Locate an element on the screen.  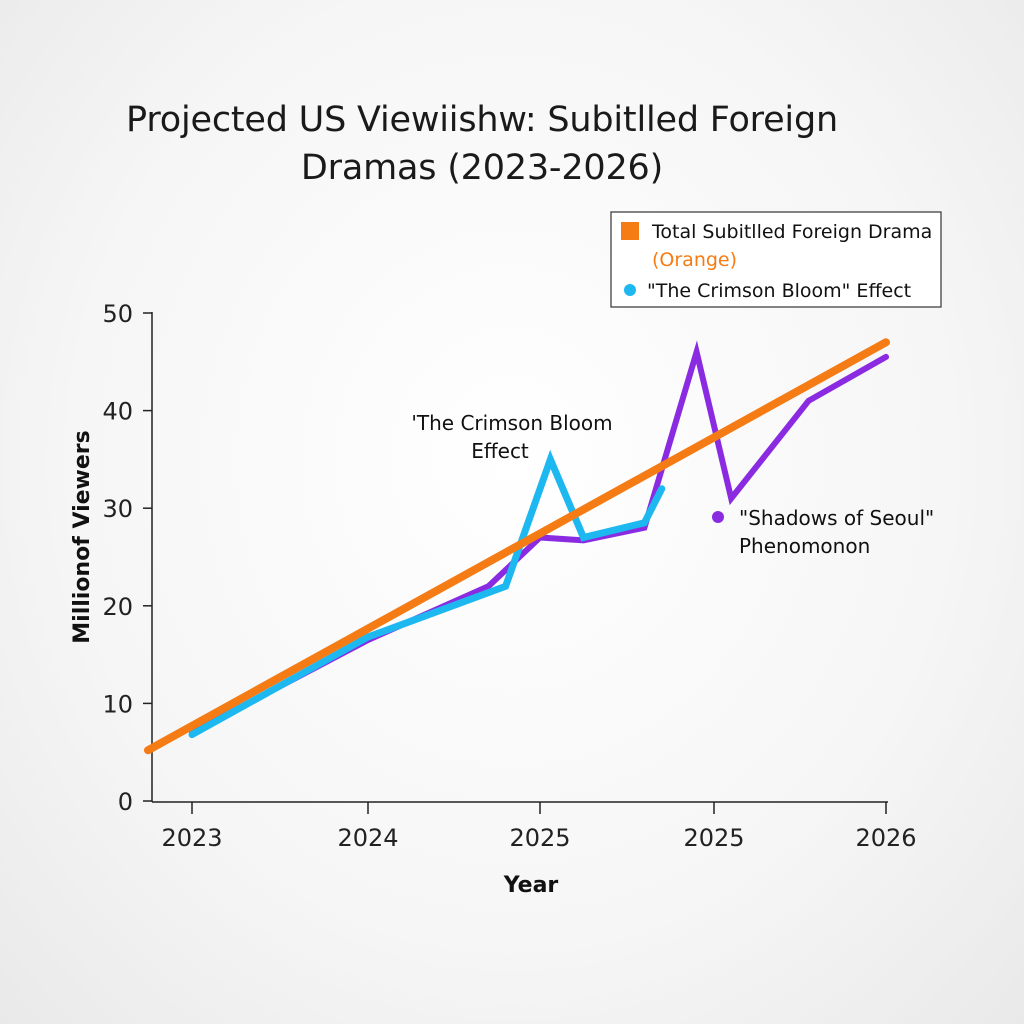
legend-label-total-suffix: (Orange) is located at coordinates (694, 260).